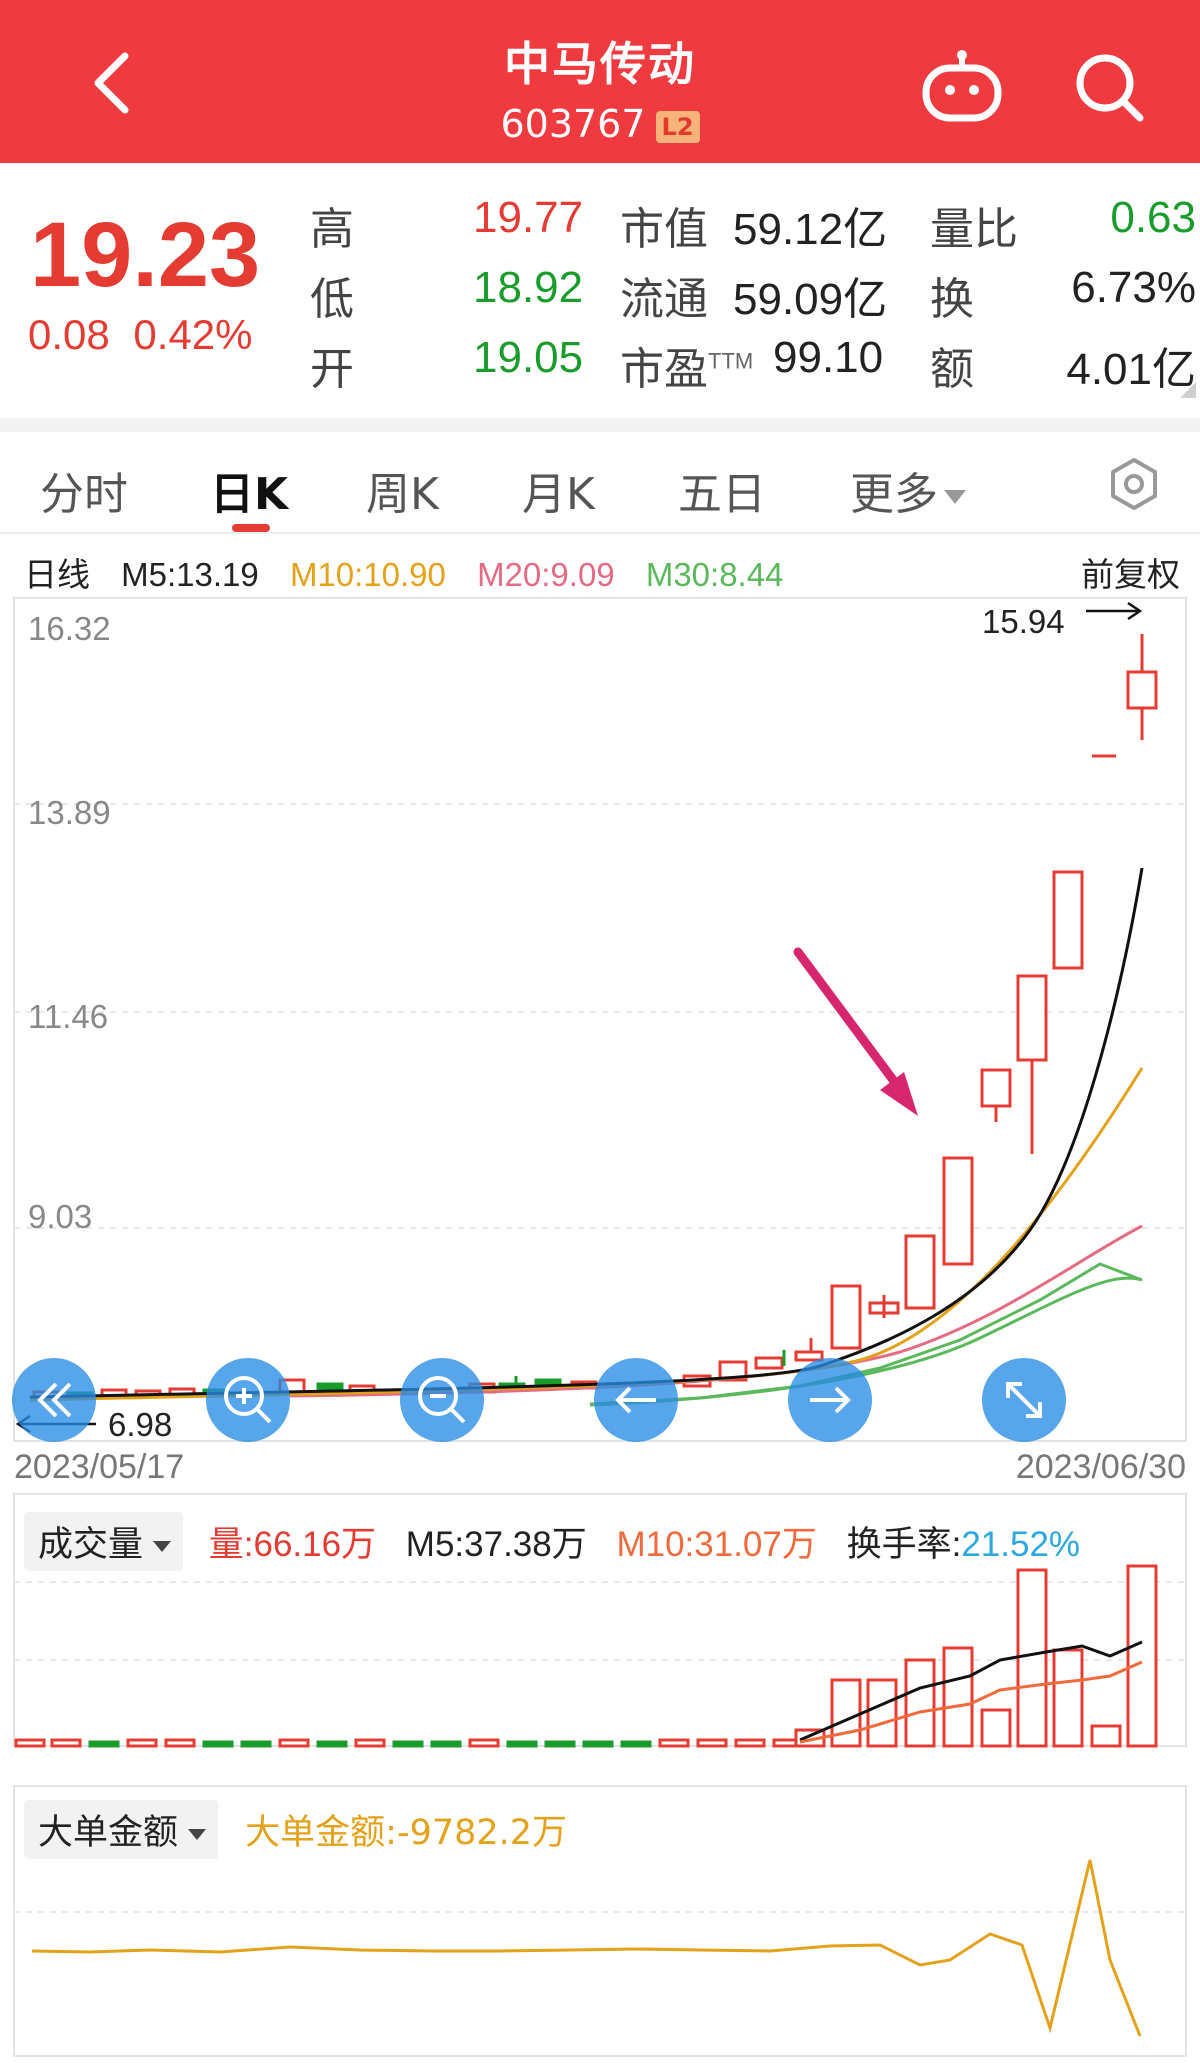 Image resolution: width=1200 pixels, height=2063 pixels. I want to click on change-percent: 0.42%, so click(193, 334).